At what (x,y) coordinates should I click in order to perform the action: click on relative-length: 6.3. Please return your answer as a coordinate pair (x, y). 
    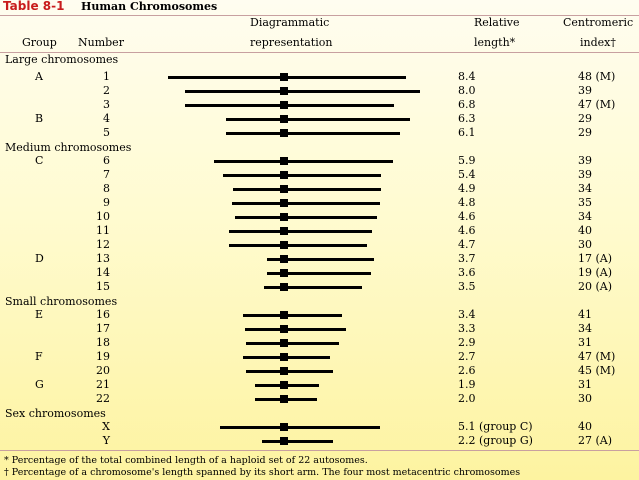
    Looking at the image, I should click on (467, 118).